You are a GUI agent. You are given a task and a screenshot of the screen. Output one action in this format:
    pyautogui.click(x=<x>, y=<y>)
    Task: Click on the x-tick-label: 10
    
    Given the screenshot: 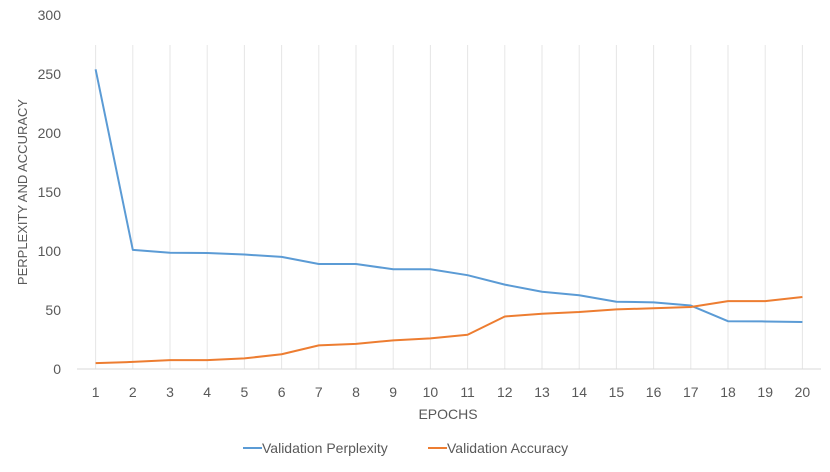 What is the action you would take?
    pyautogui.click(x=431, y=392)
    